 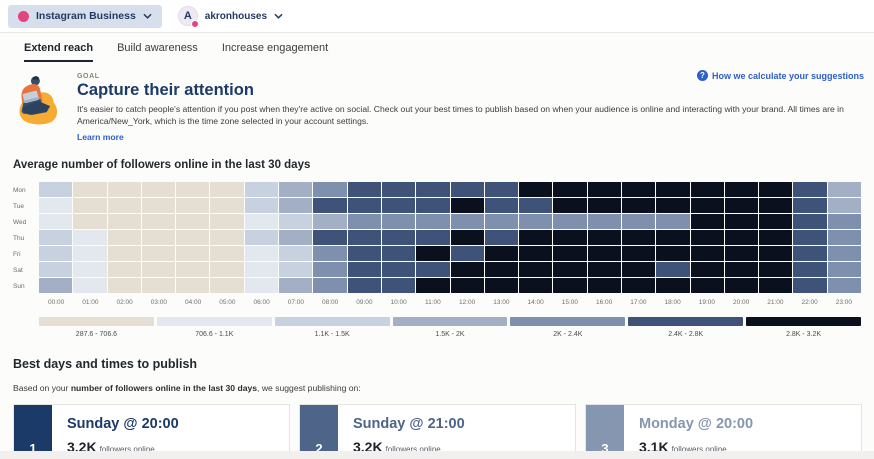 What do you see at coordinates (230, 17) in the screenshot?
I see `account-selector: A akronhouses` at bounding box center [230, 17].